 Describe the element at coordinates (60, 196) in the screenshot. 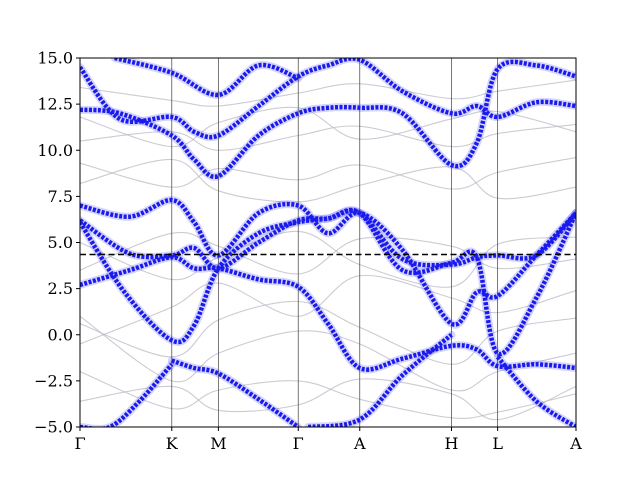

I see `y-tick-label: 7.5` at that location.